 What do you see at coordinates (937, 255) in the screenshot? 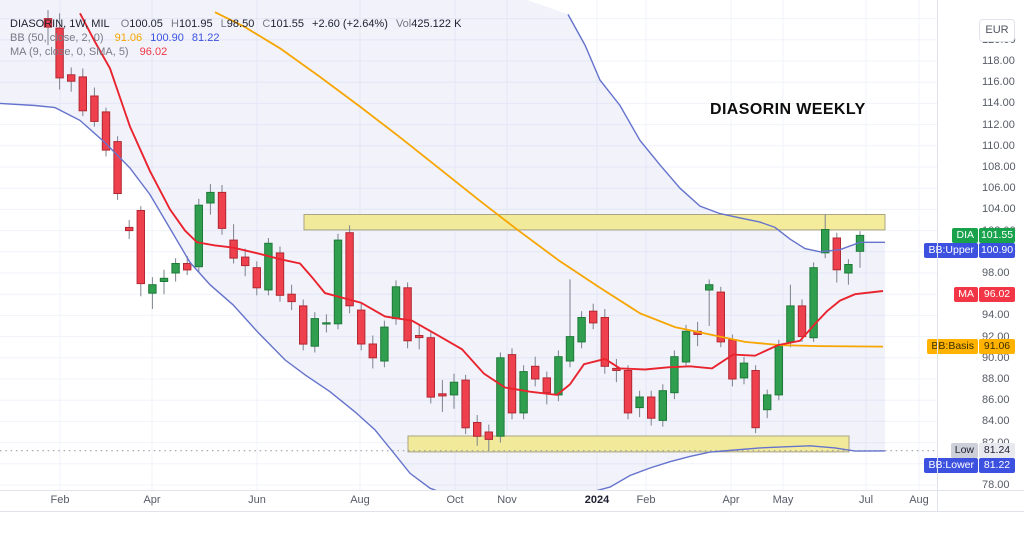
I see `price-scale-separator` at bounding box center [937, 255].